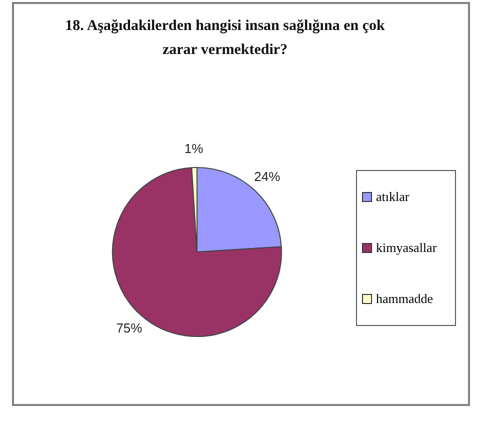 Image resolution: width=483 pixels, height=421 pixels. What do you see at coordinates (225, 38) in the screenshot?
I see `chart-title: 18. Aşağıdakilerden hangisi insan sağlığına en çok zarar vermektedir?` at bounding box center [225, 38].